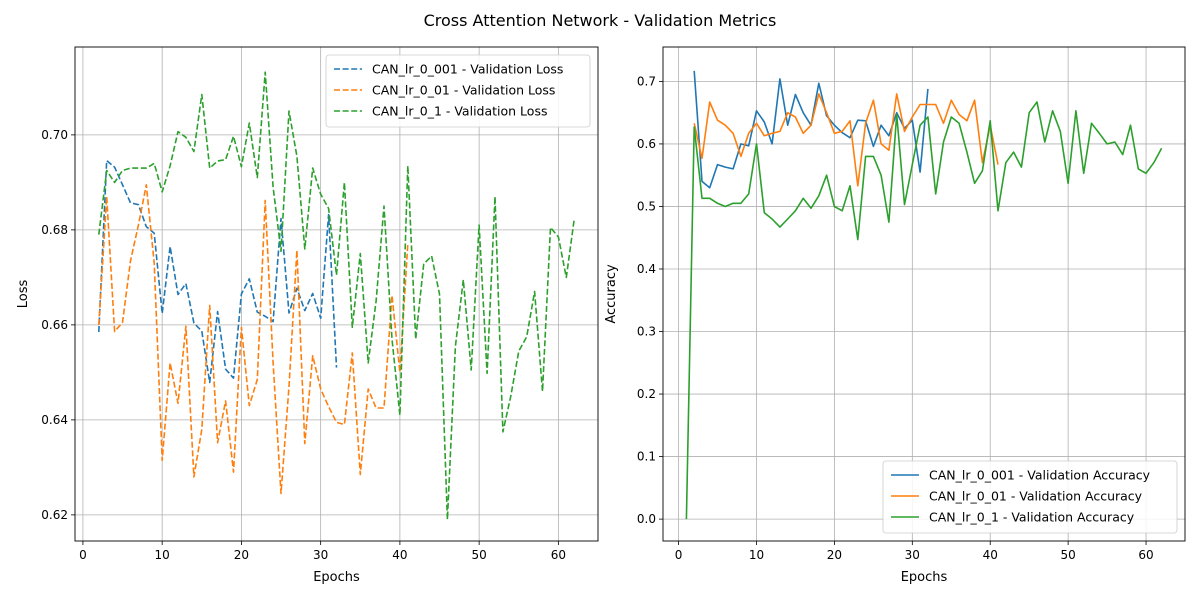 The width and height of the screenshot is (1200, 600). What do you see at coordinates (646, 394) in the screenshot?
I see `y-tick-label: 0.2` at bounding box center [646, 394].